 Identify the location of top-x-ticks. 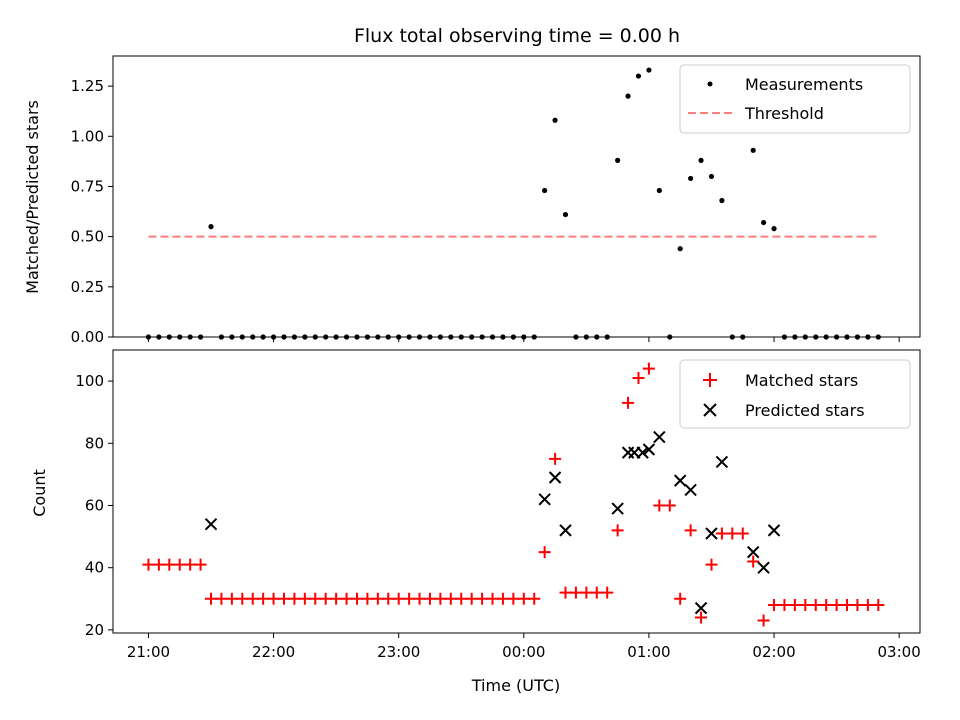
(523, 339).